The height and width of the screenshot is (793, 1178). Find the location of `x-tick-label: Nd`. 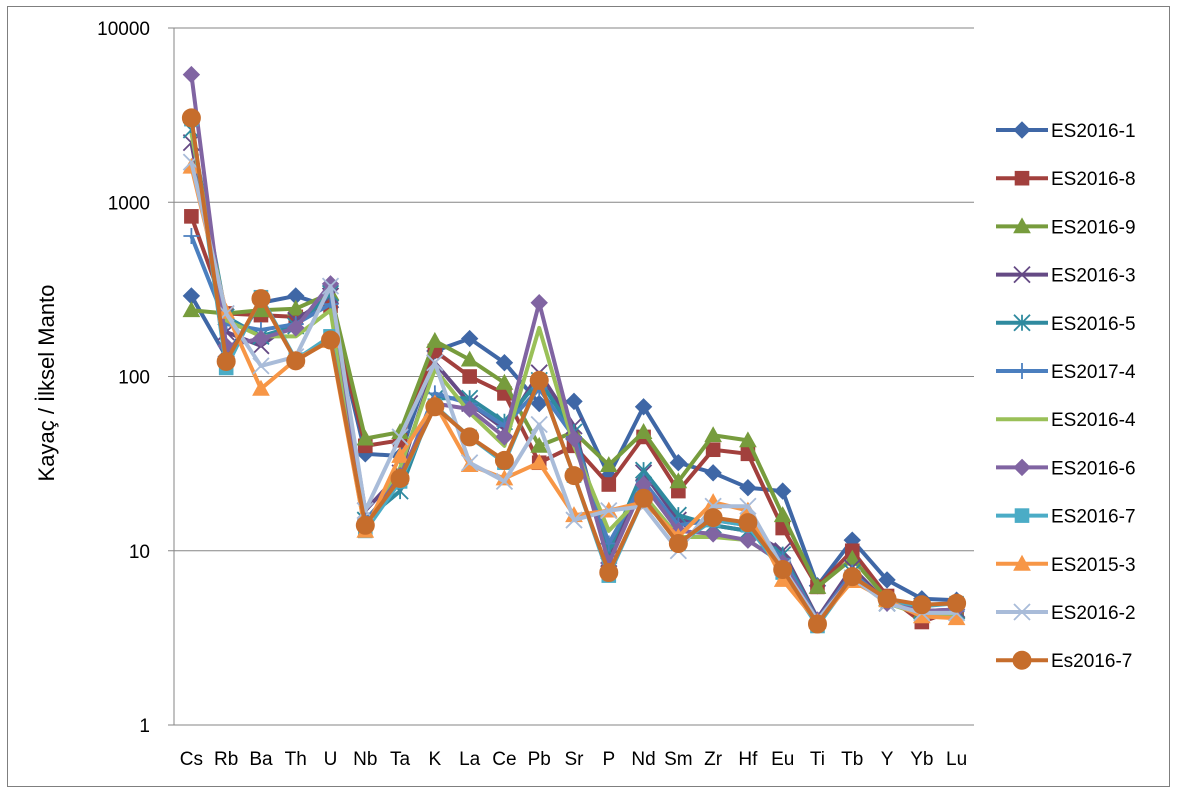

x-tick-label: Nd is located at coordinates (643, 759).